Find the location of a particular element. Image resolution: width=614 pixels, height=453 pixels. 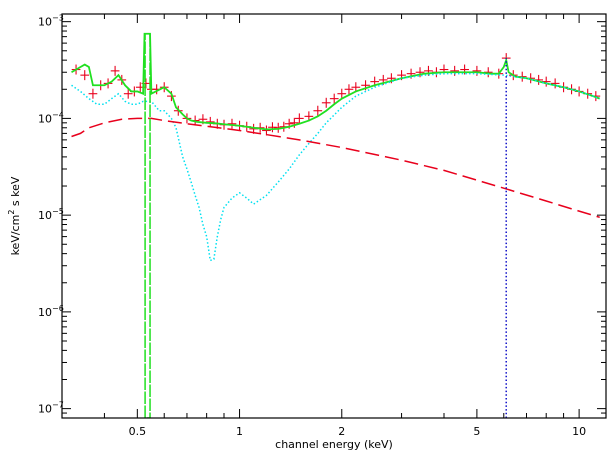

y-tick-label: 10⁻⁵ is located at coordinates (51, 214).